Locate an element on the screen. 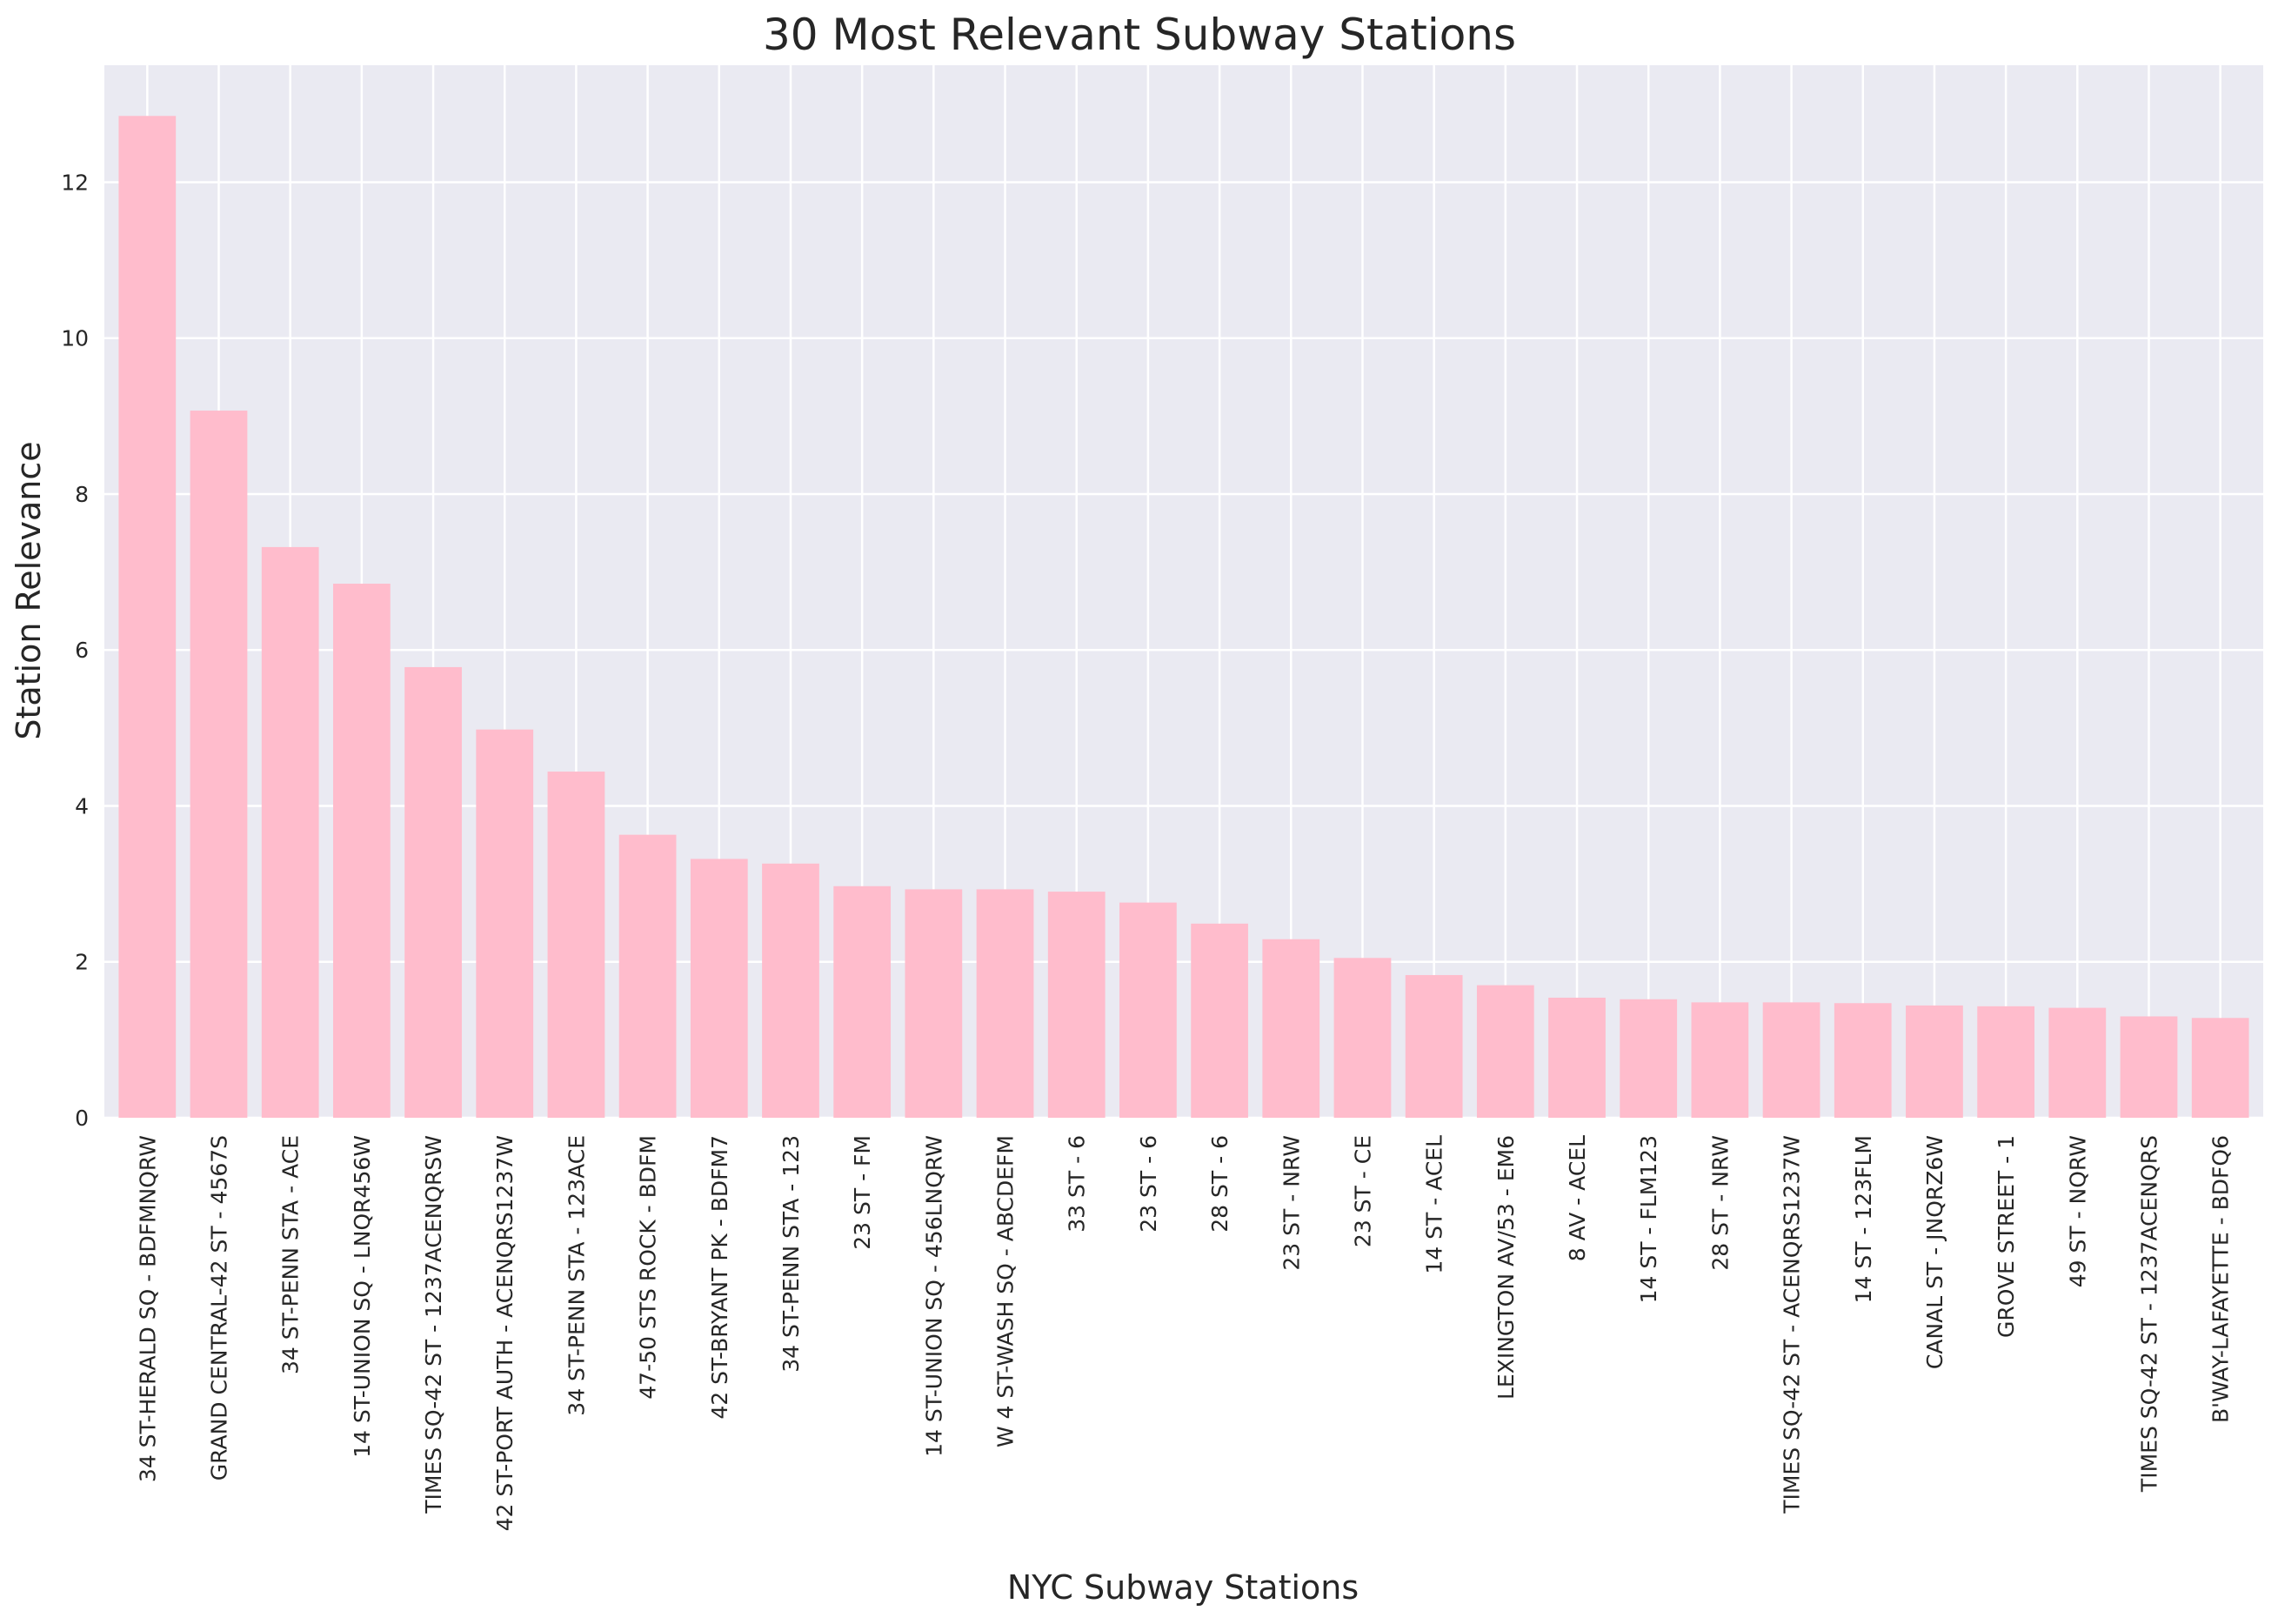 This screenshot has width=2278, height=1624. x-tick-label-22: 28 ST - NRW is located at coordinates (1720, 1203).